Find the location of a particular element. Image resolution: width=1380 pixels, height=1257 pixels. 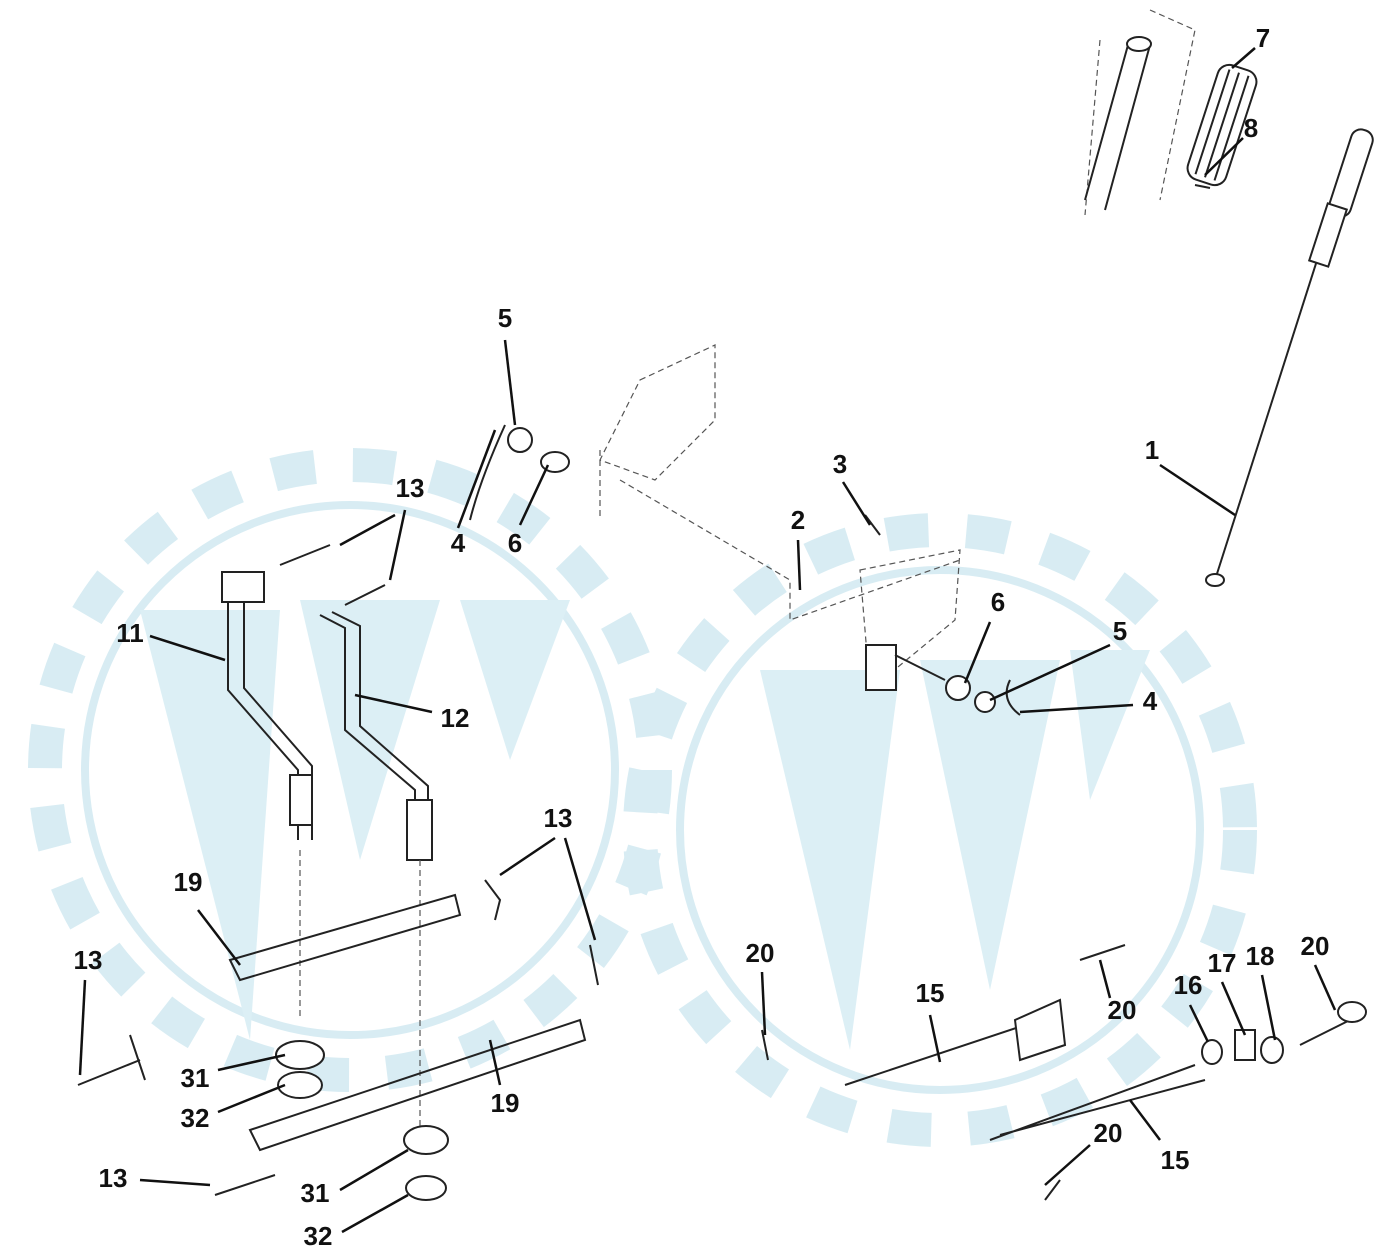

callout: 8 is located at coordinates (1251, 128).